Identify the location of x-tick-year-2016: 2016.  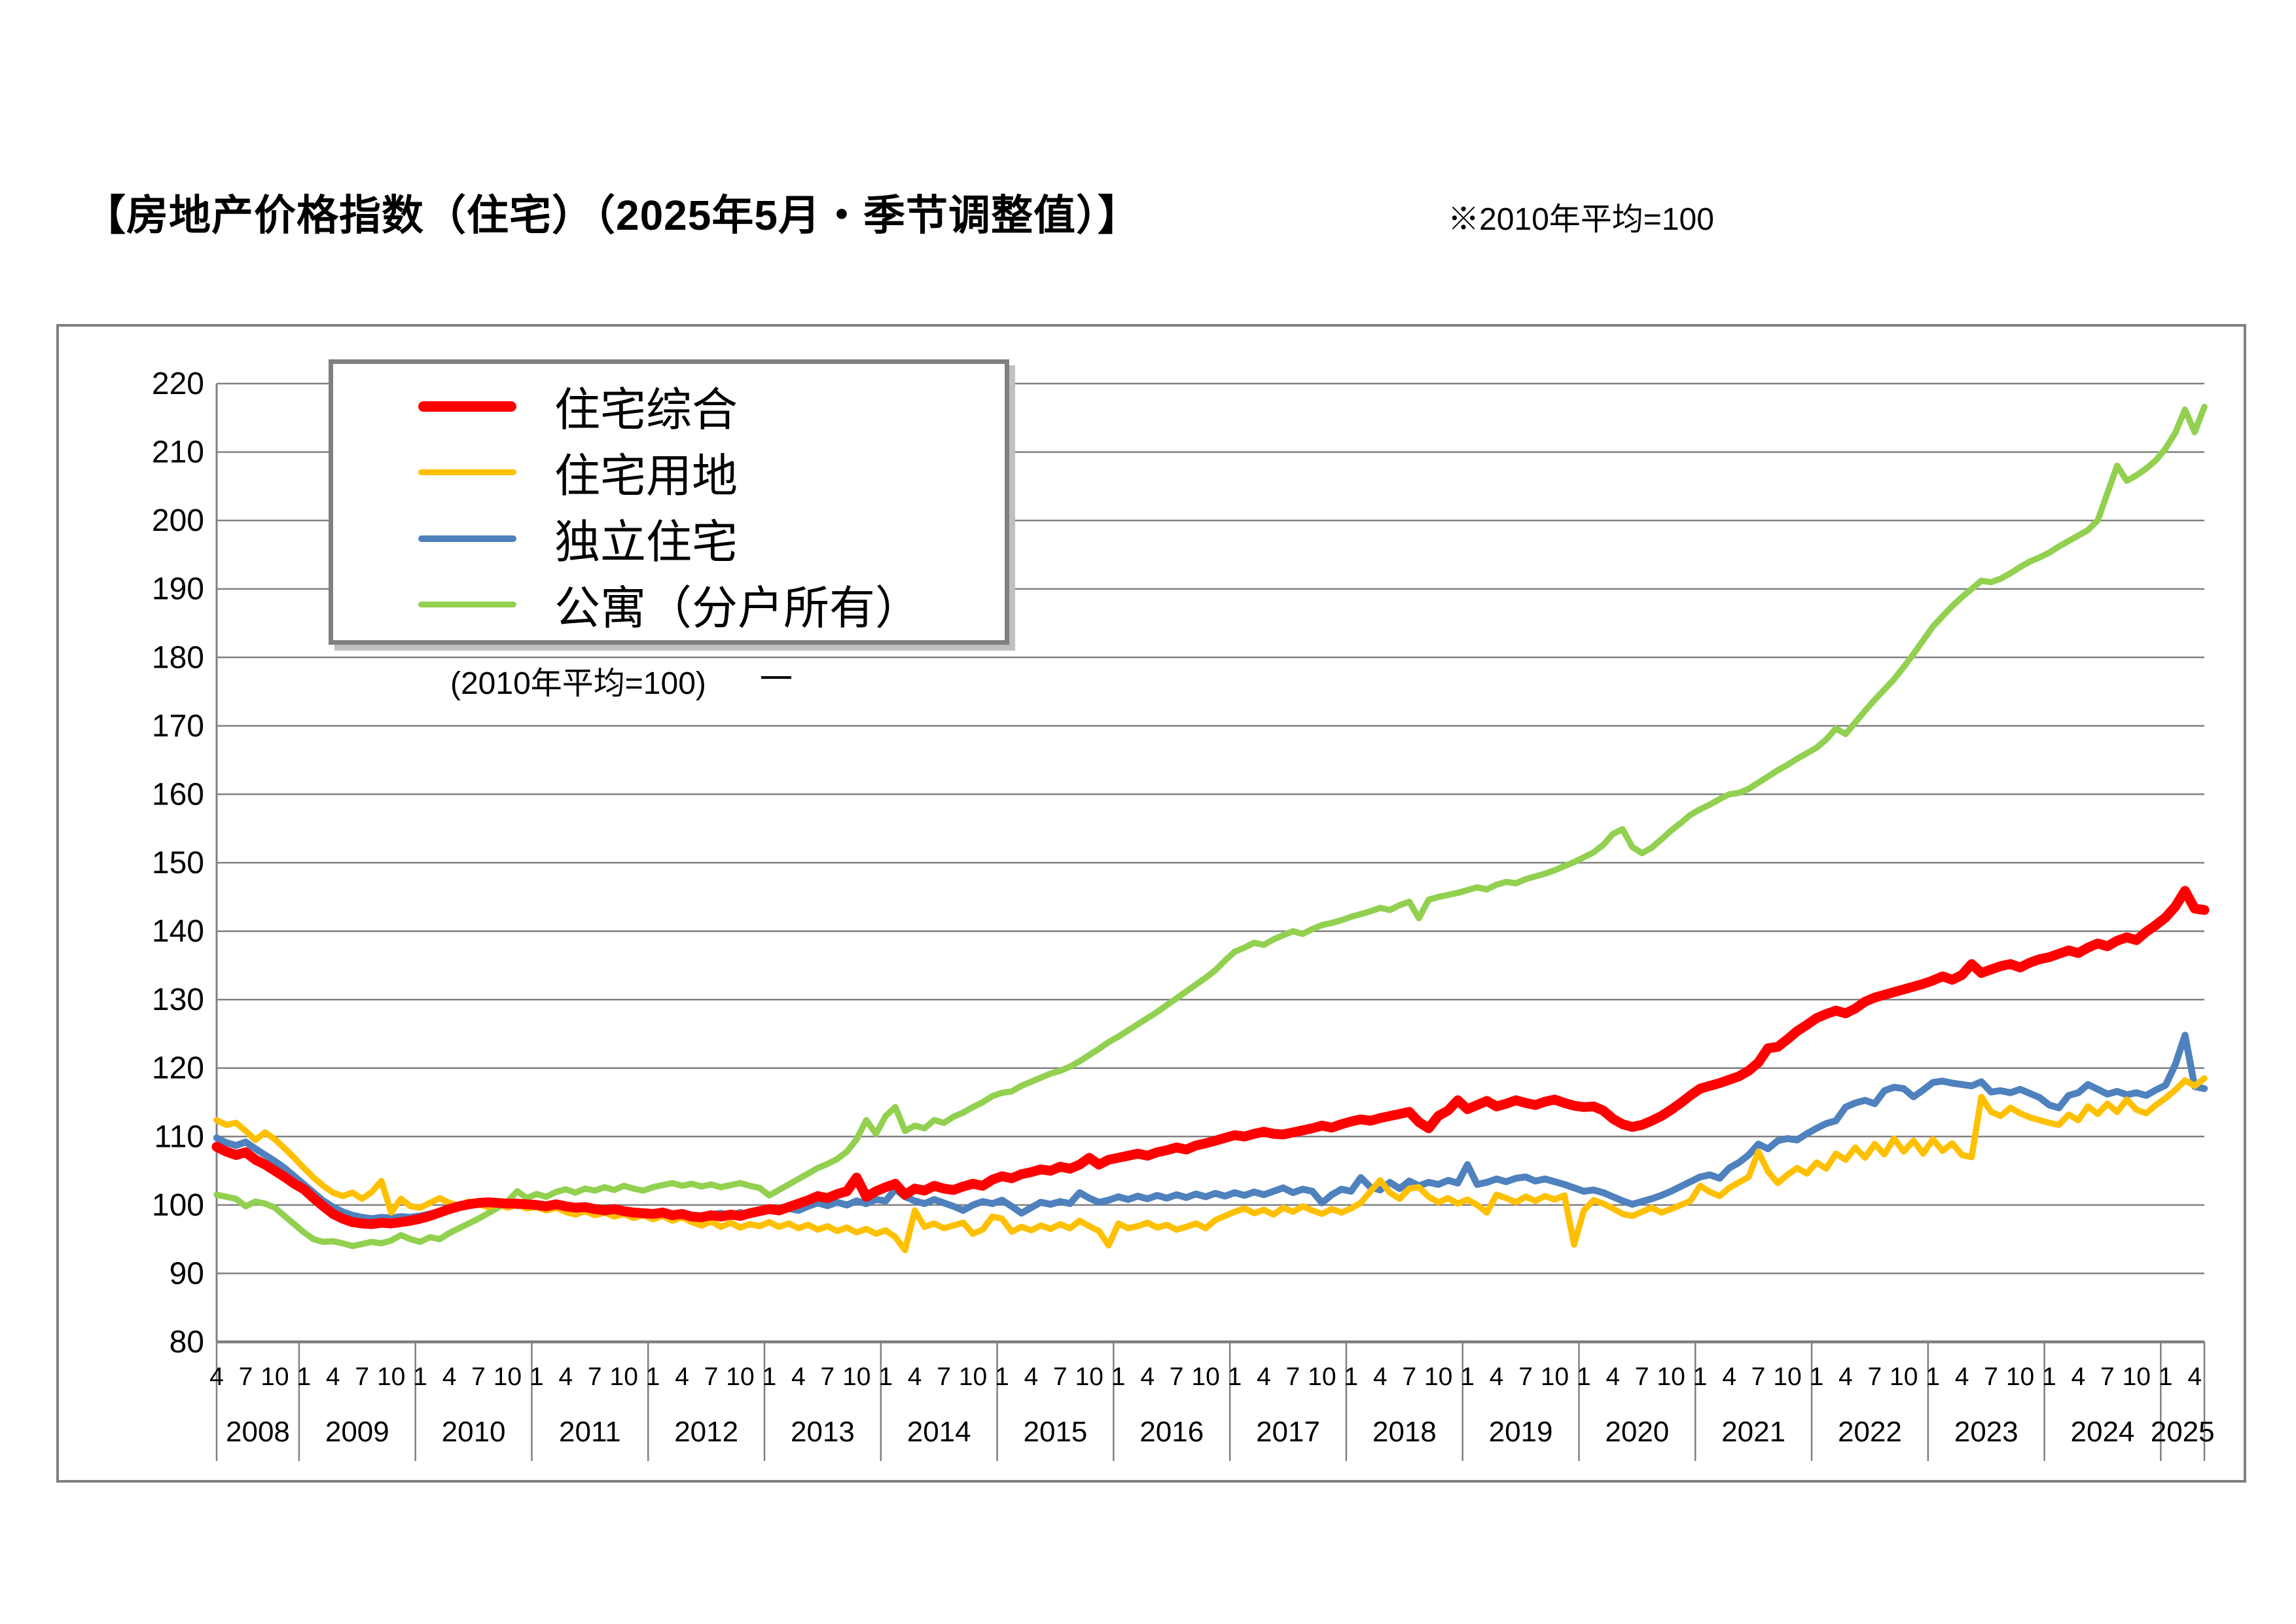
(1171, 1432).